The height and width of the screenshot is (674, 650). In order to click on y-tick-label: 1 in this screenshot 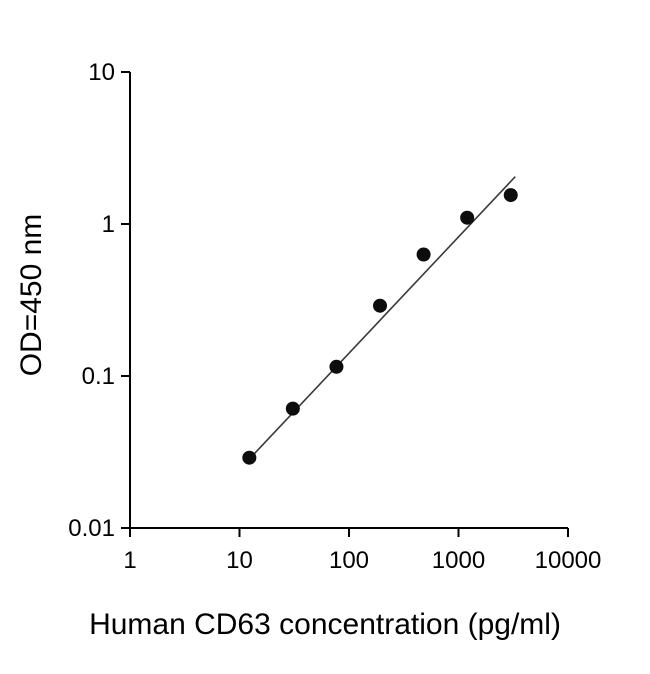, I will do `click(108, 224)`.